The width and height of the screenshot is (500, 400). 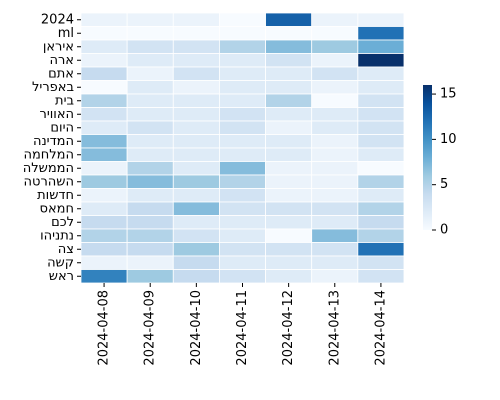 I want to click on colorbar-gradient, so click(x=427, y=157).